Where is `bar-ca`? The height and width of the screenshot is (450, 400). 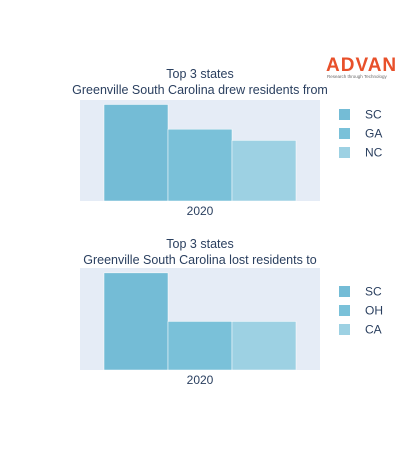
bar-ca is located at coordinates (264, 346).